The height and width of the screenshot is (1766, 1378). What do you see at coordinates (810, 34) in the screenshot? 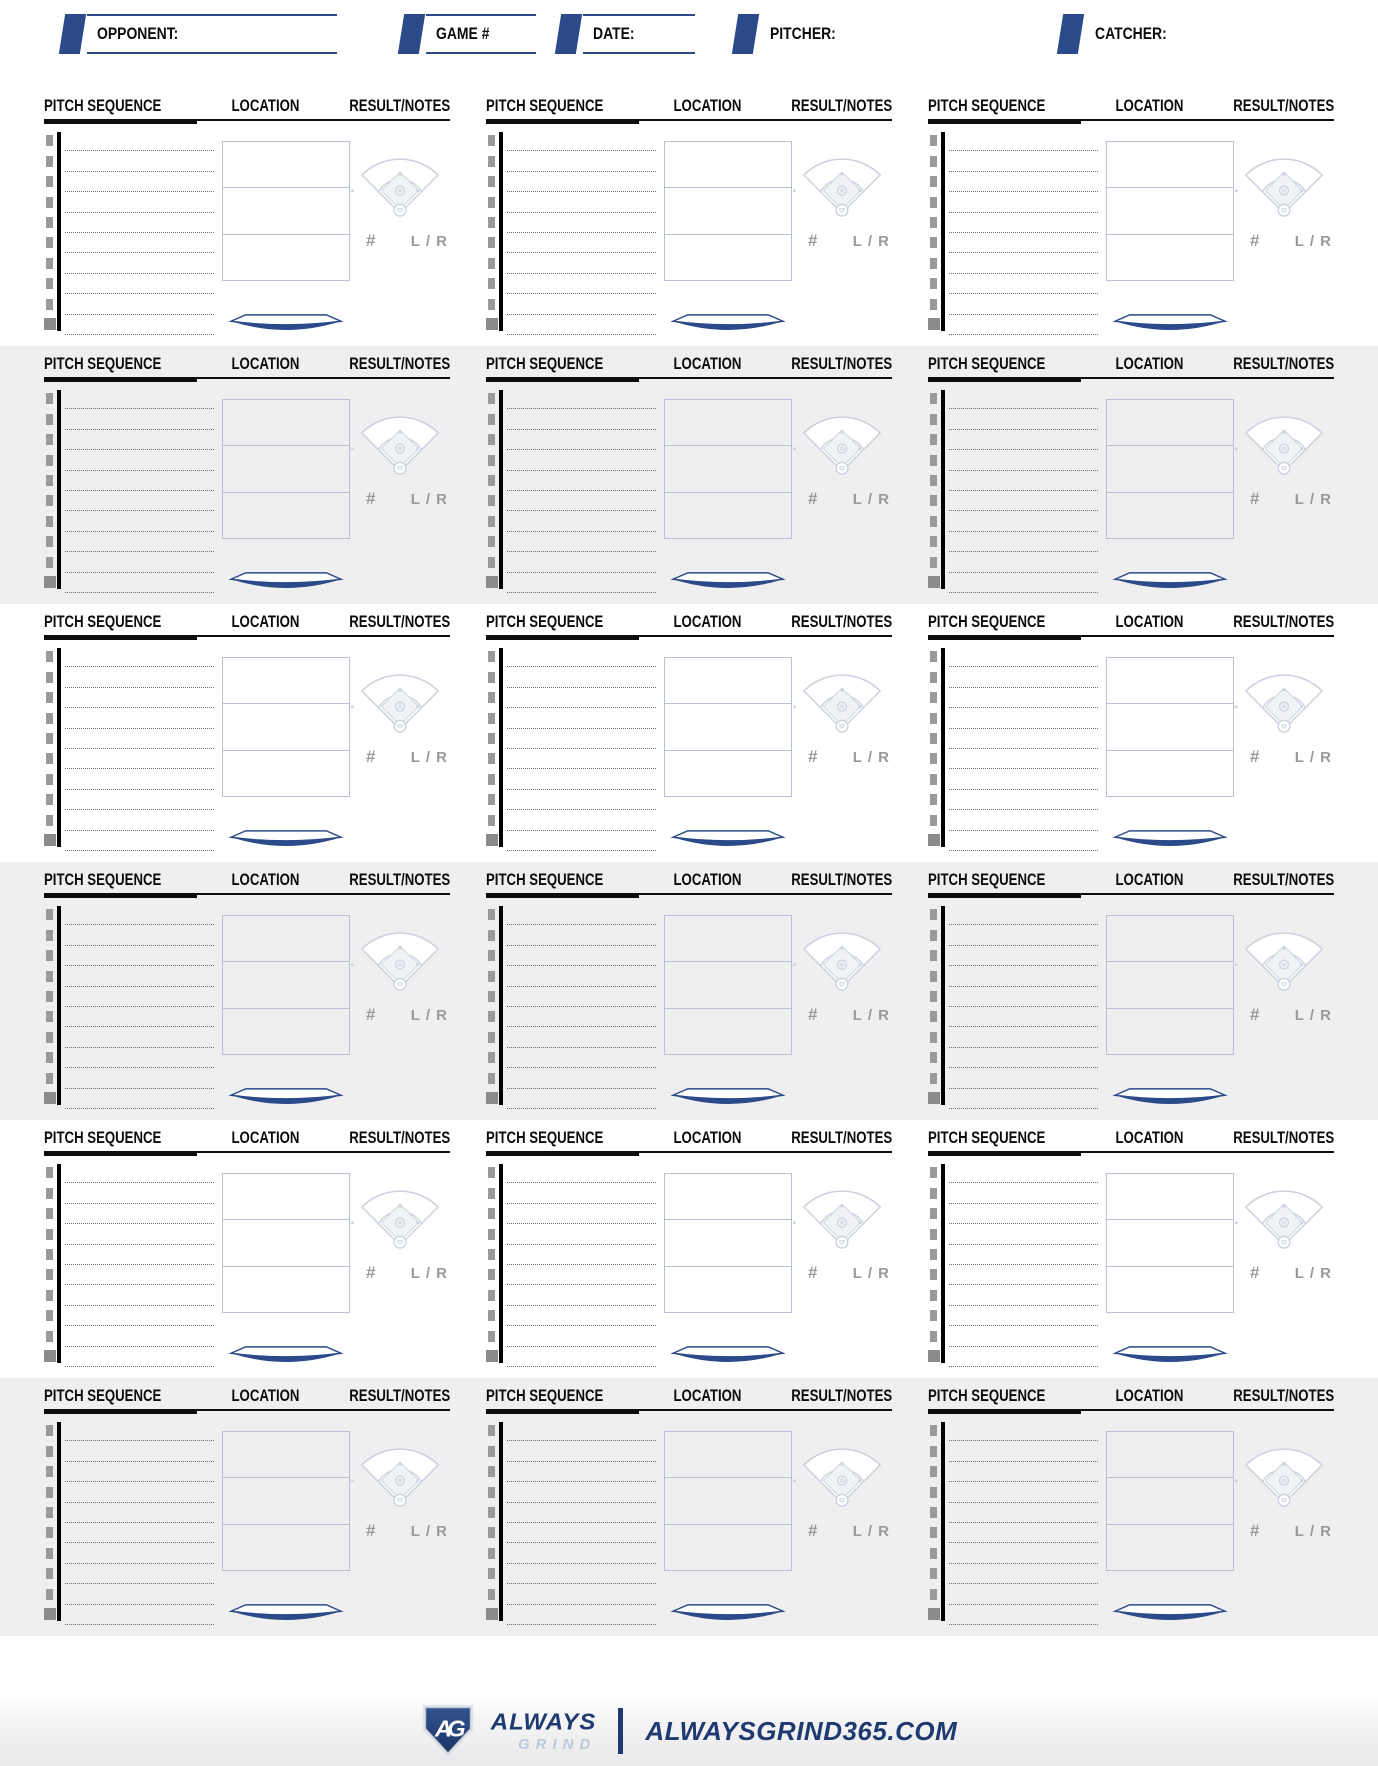
I see `pitcher-input-area: PITCHER:` at bounding box center [810, 34].